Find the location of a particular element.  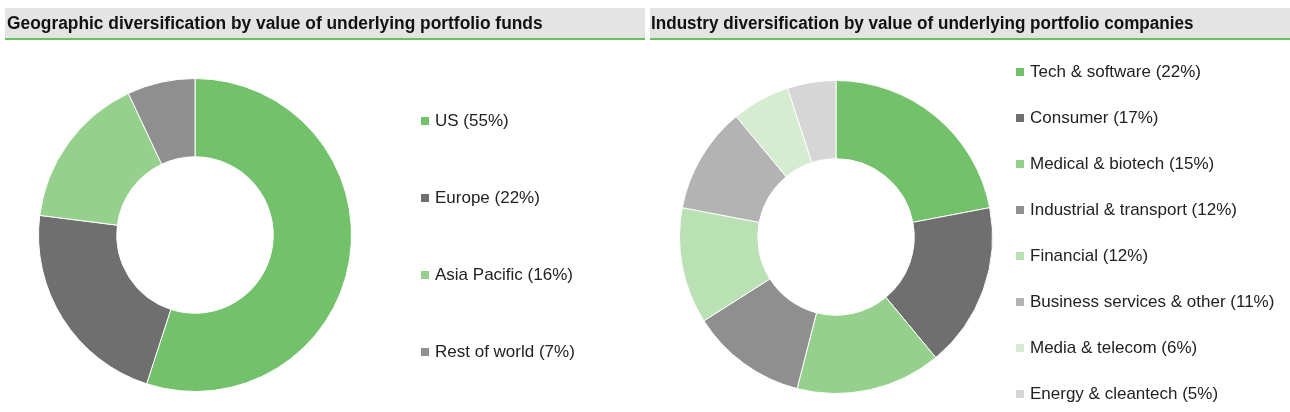

legend-label: Rest of world (7%) is located at coordinates (505, 352).